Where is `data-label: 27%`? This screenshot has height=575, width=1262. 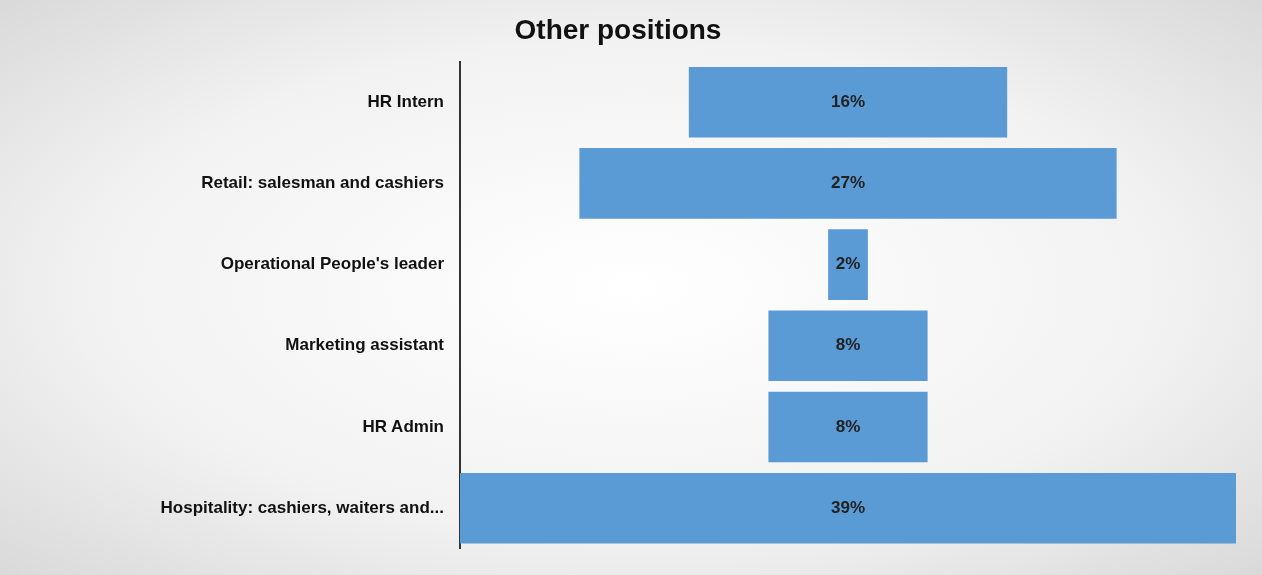
data-label: 27% is located at coordinates (848, 183).